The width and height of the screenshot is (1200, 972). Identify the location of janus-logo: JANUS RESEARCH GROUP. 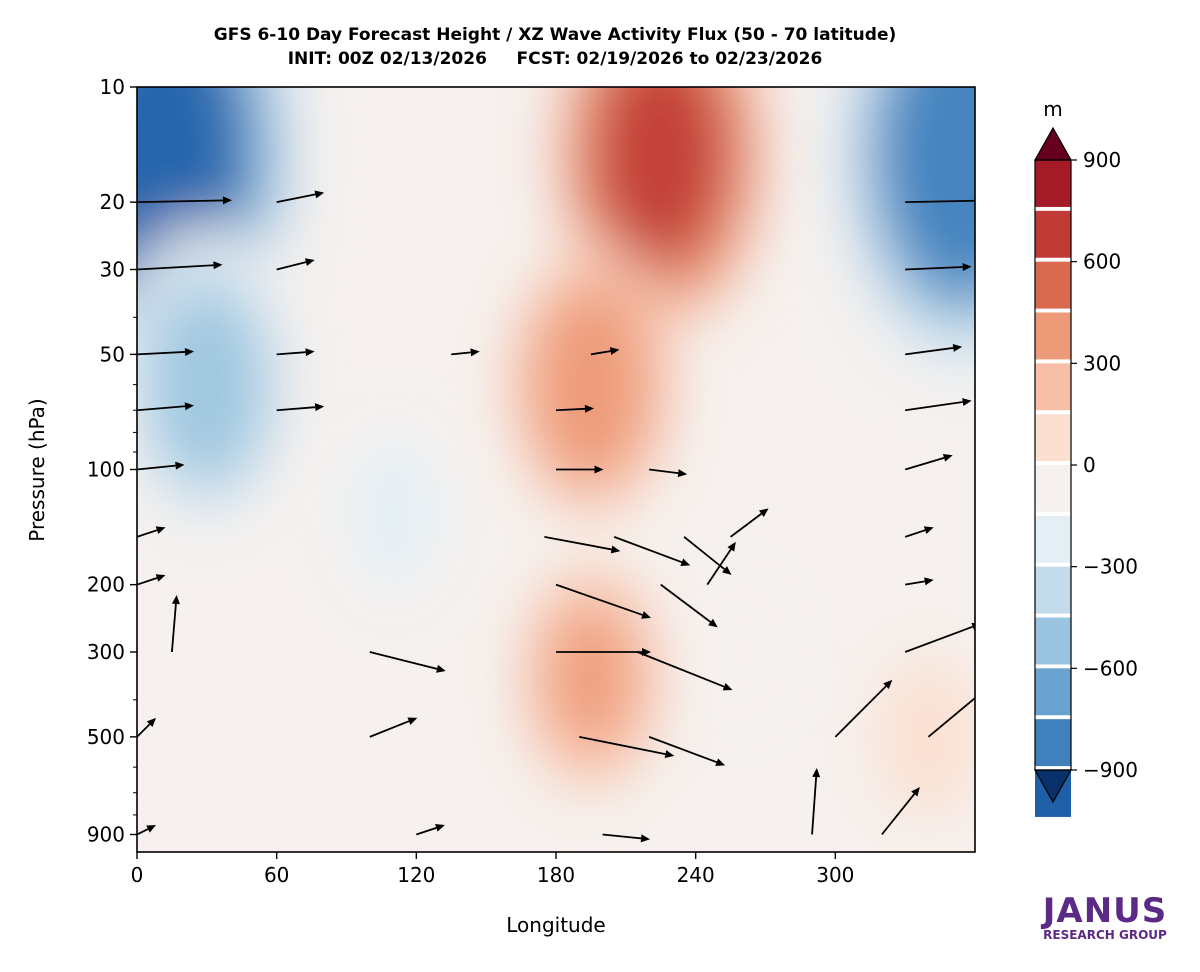
(1104, 916).